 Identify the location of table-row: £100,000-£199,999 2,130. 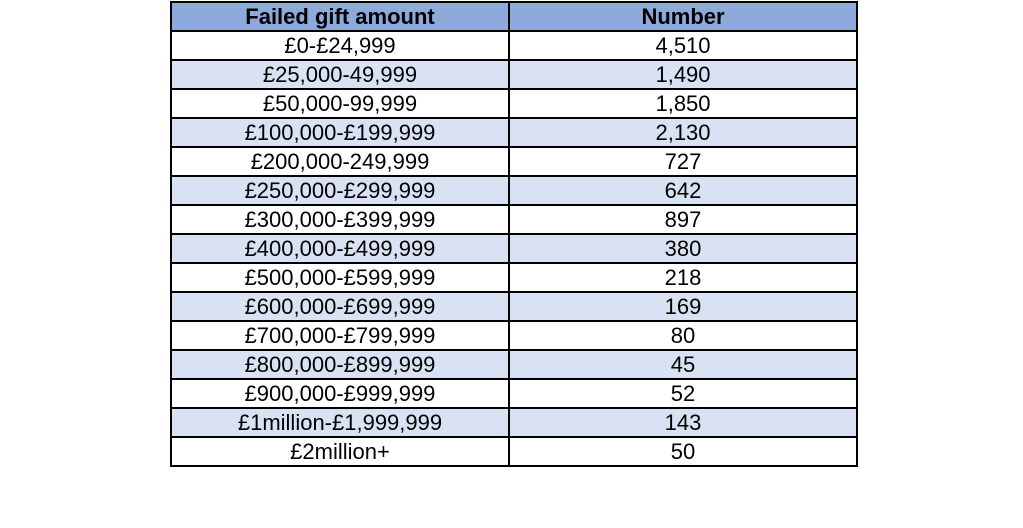
(514, 132).